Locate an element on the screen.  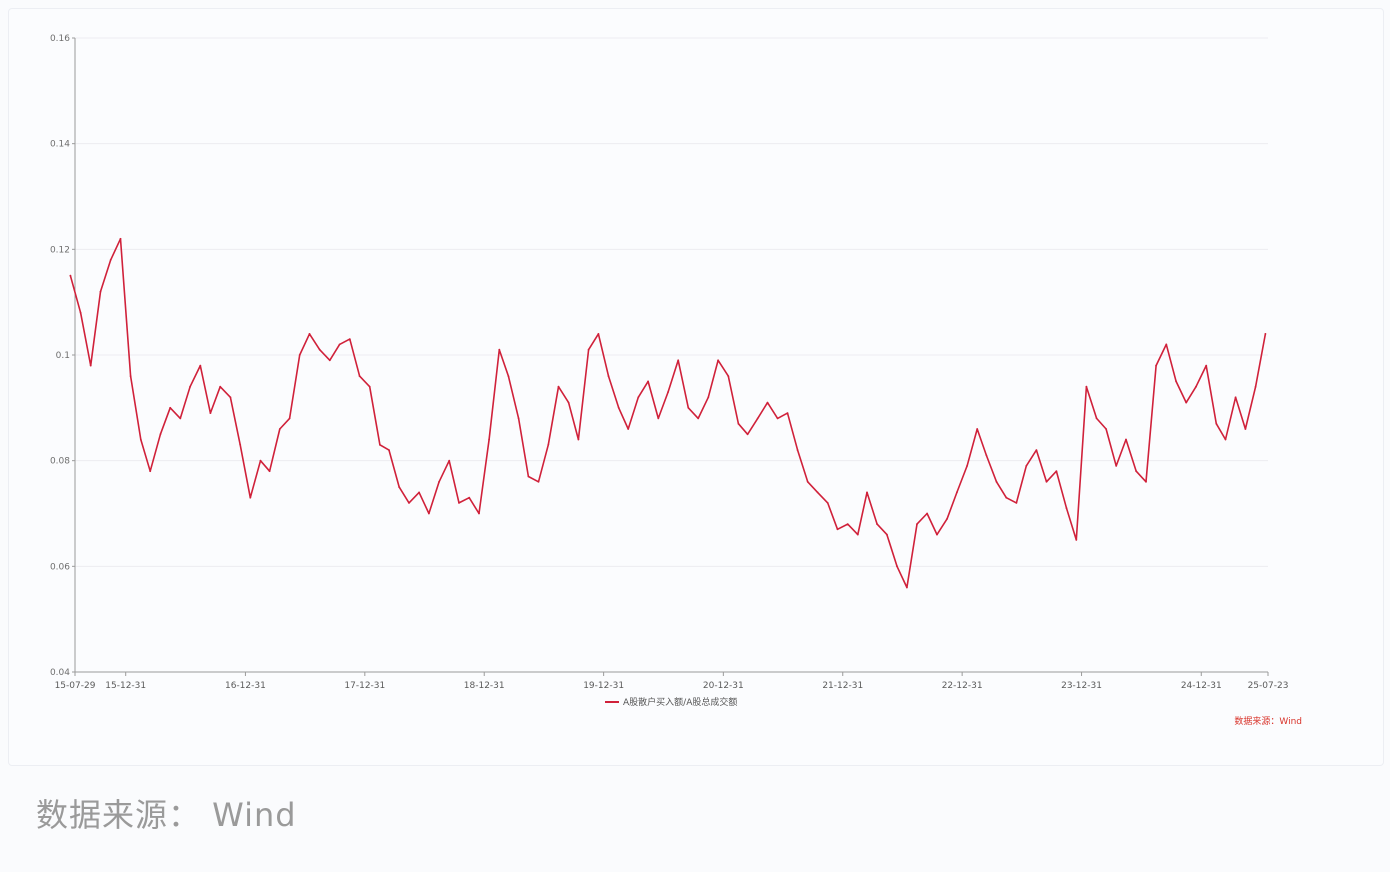
x-tick-label: 22-12-31 is located at coordinates (962, 686).